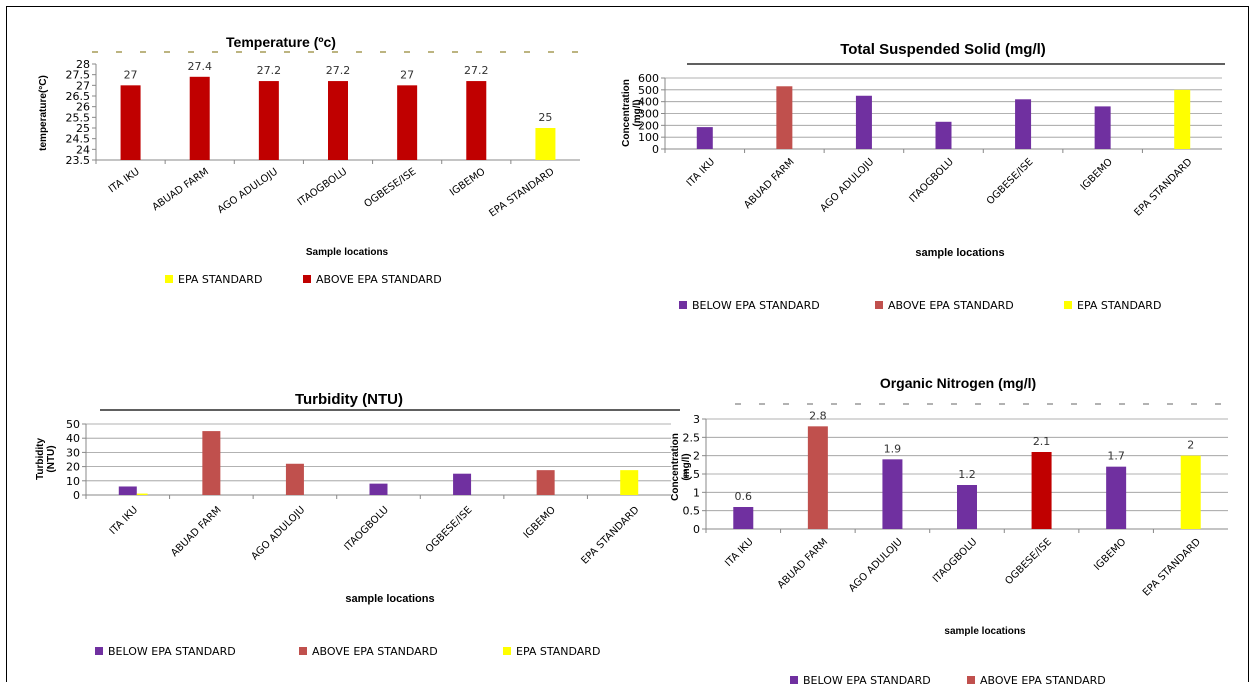  I want to click on tss-category-label: AGO ADULOJU, so click(848, 186).